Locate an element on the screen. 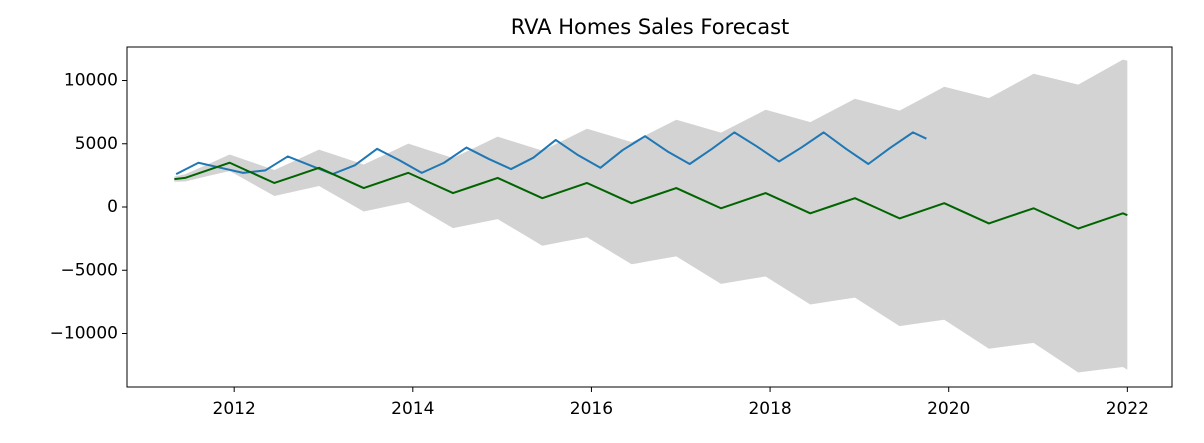  x-tick-label: 2020 is located at coordinates (948, 409).